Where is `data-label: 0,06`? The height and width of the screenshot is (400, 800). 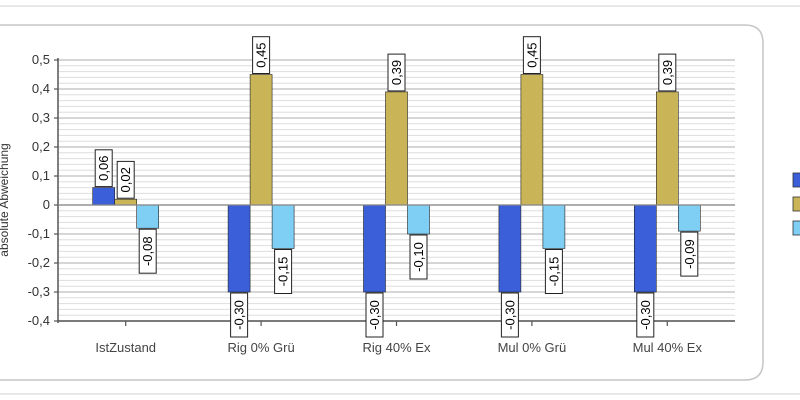
data-label: 0,06 is located at coordinates (103, 168).